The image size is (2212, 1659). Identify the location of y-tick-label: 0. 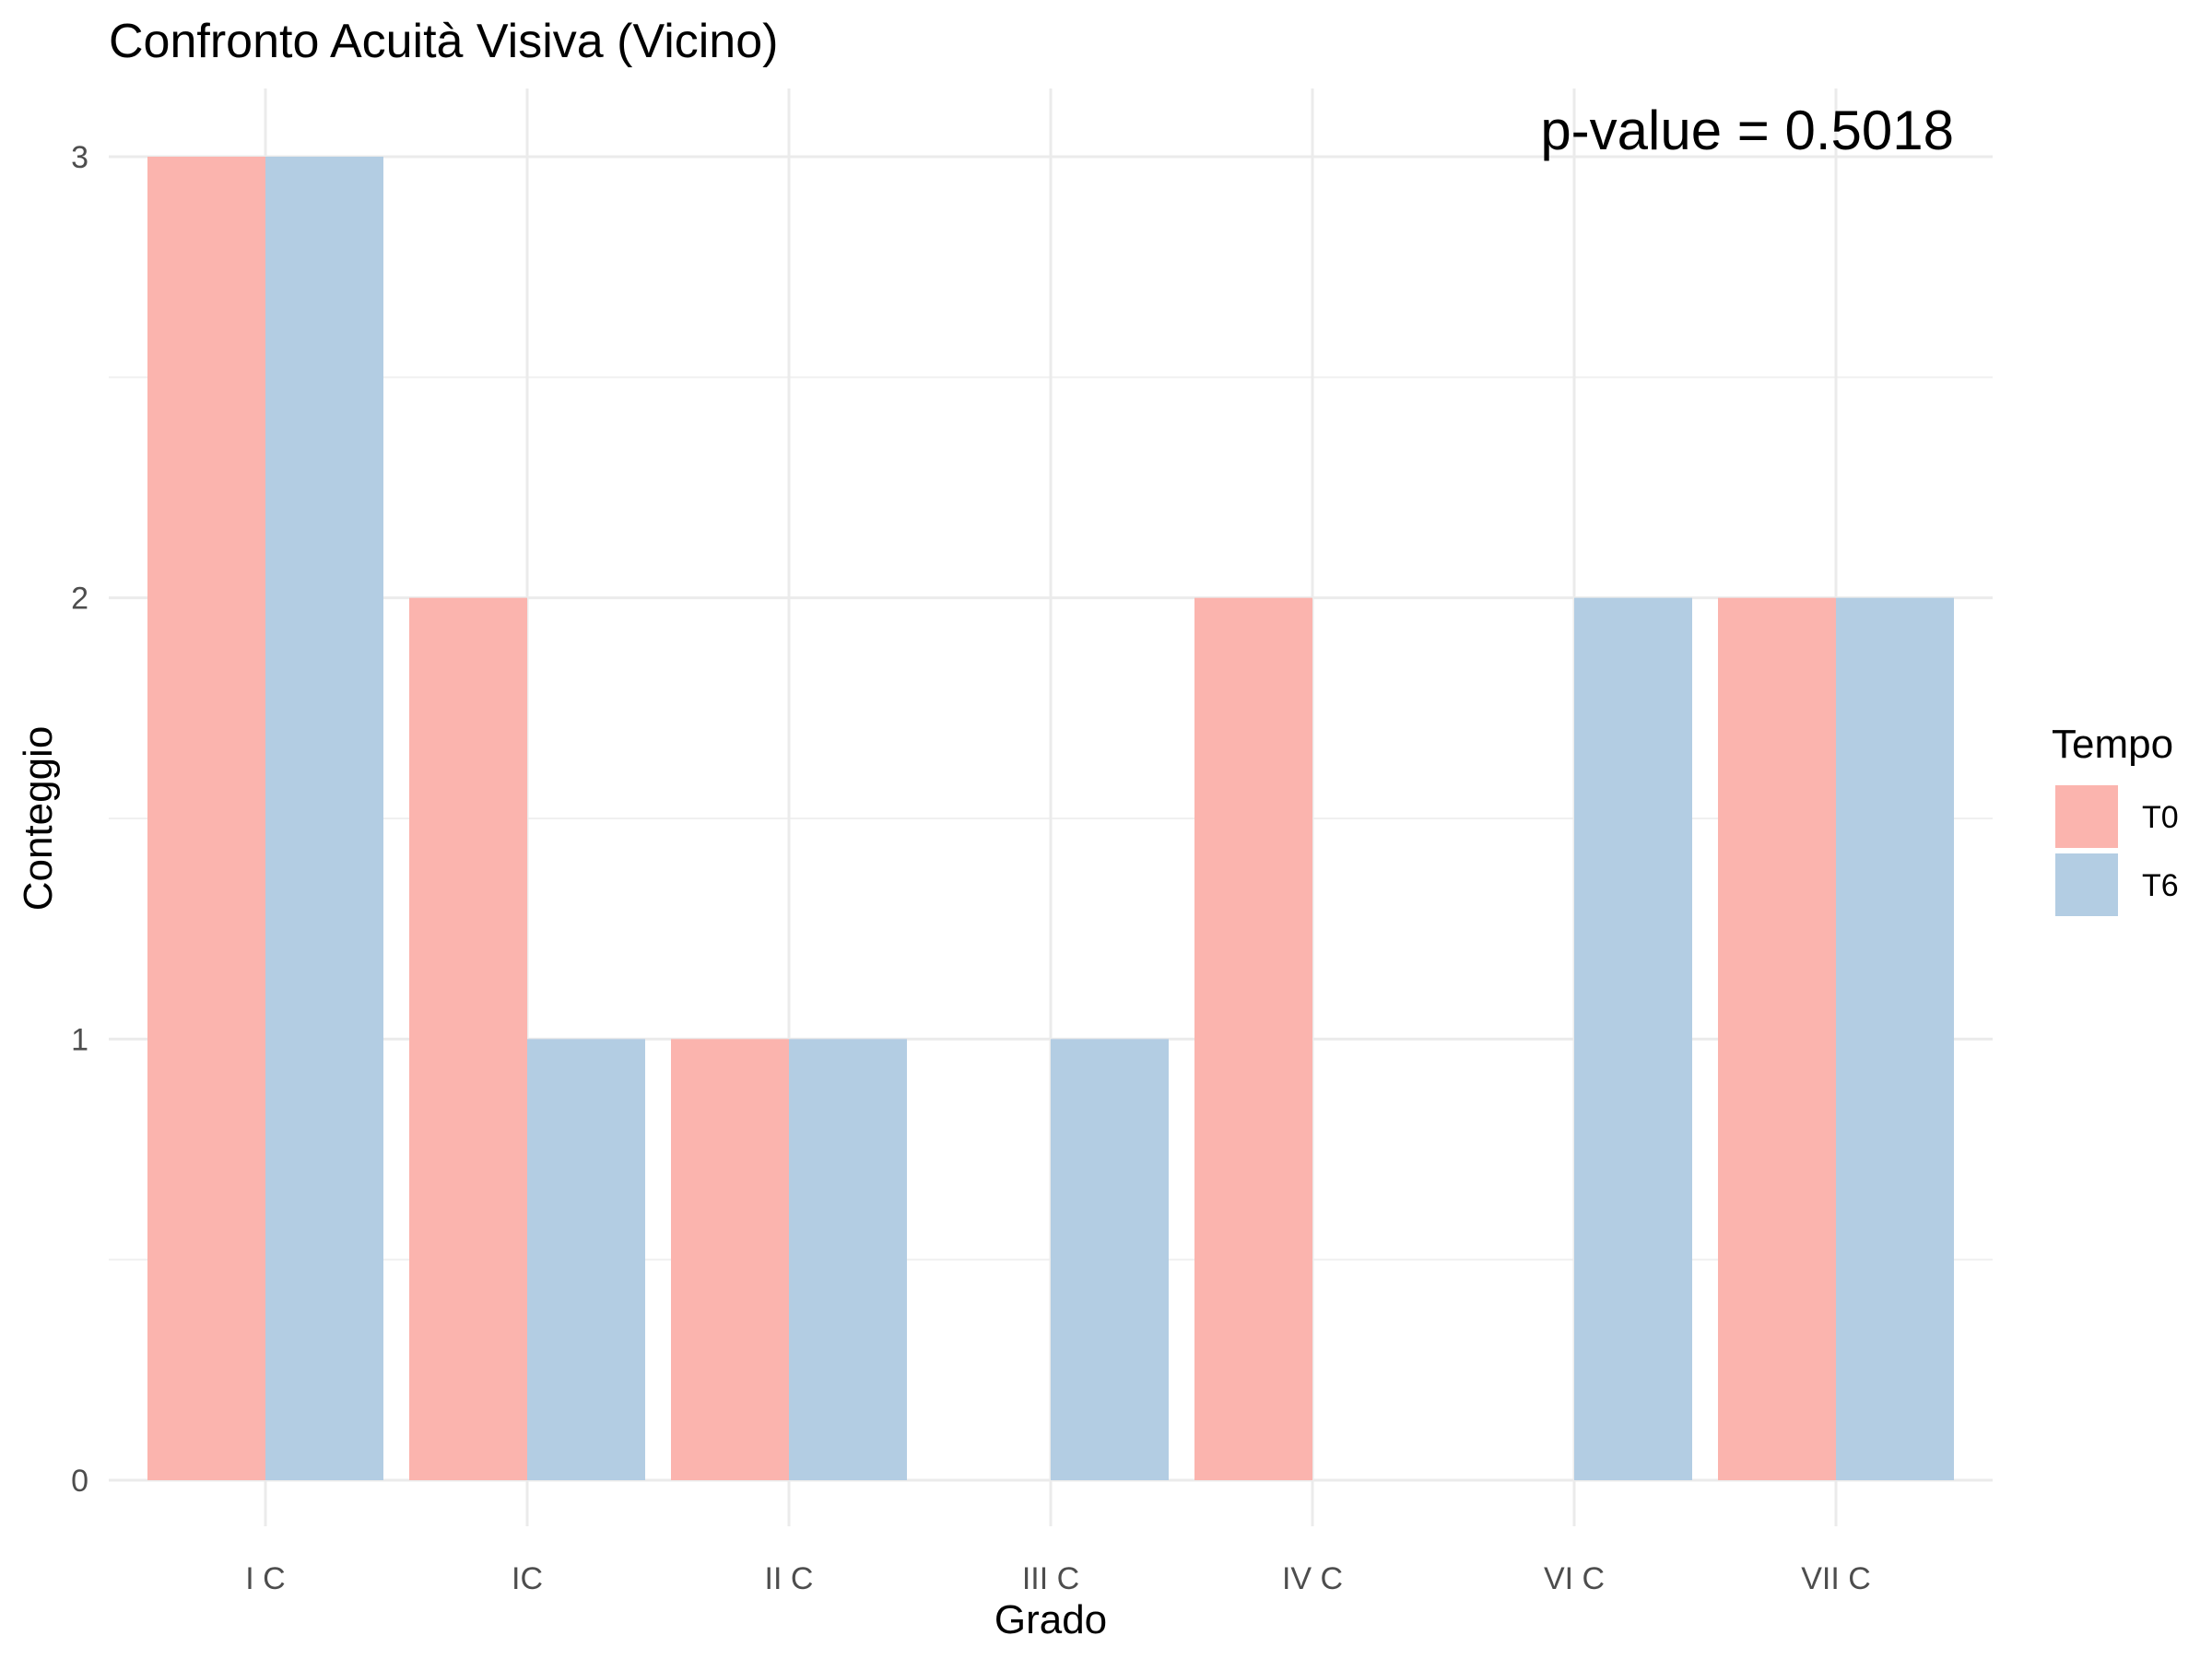
(79, 1481).